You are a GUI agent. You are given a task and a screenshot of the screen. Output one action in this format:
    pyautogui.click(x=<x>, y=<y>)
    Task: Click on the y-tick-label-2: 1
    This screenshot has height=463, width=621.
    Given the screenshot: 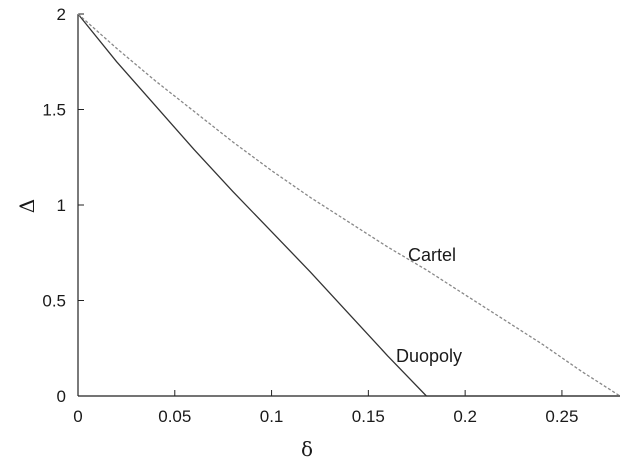 What is the action you would take?
    pyautogui.click(x=61, y=205)
    